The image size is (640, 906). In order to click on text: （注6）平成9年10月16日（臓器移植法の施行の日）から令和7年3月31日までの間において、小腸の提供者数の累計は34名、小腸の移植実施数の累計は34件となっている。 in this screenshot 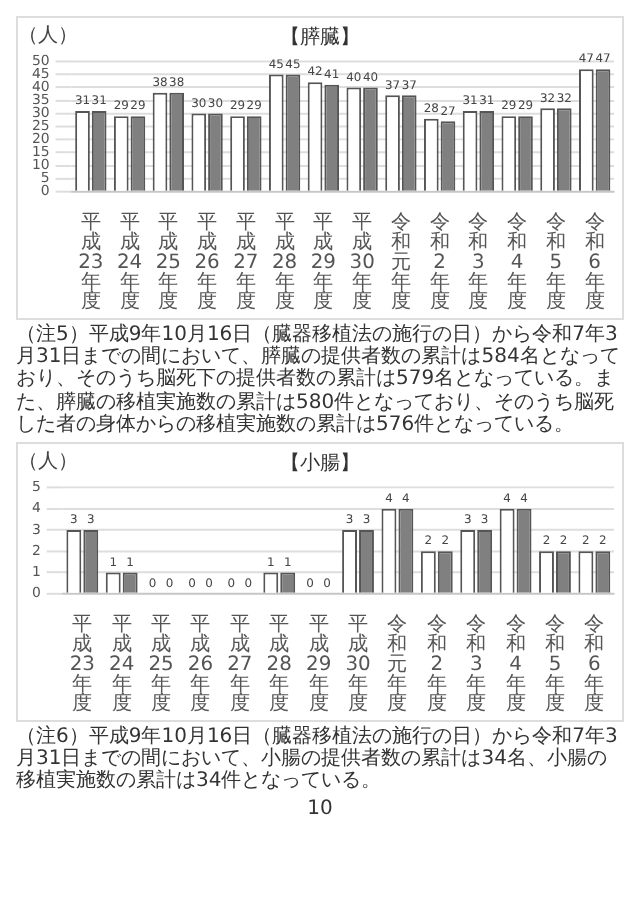, I will do `click(318, 759)`.